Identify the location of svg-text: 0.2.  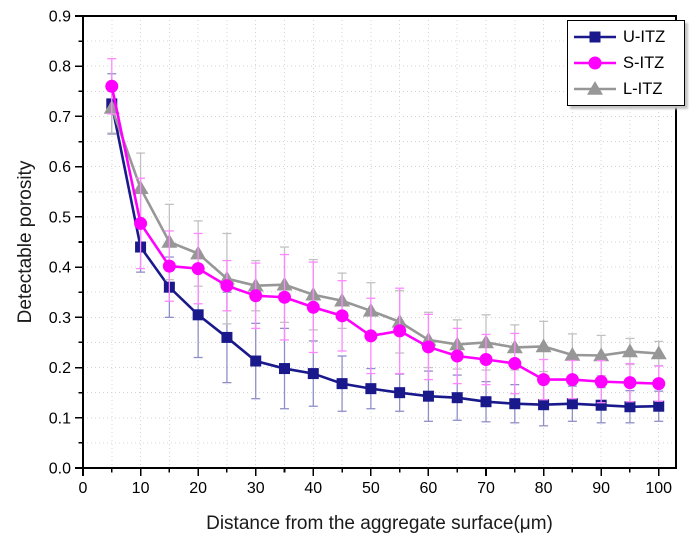
(60, 368).